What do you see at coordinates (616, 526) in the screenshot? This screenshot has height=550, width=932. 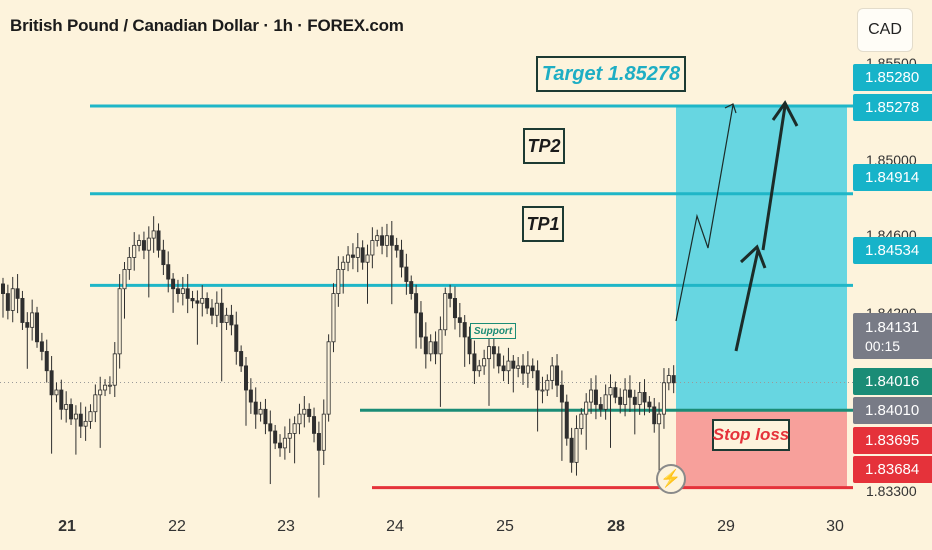 I see `x-tick-label: 28` at bounding box center [616, 526].